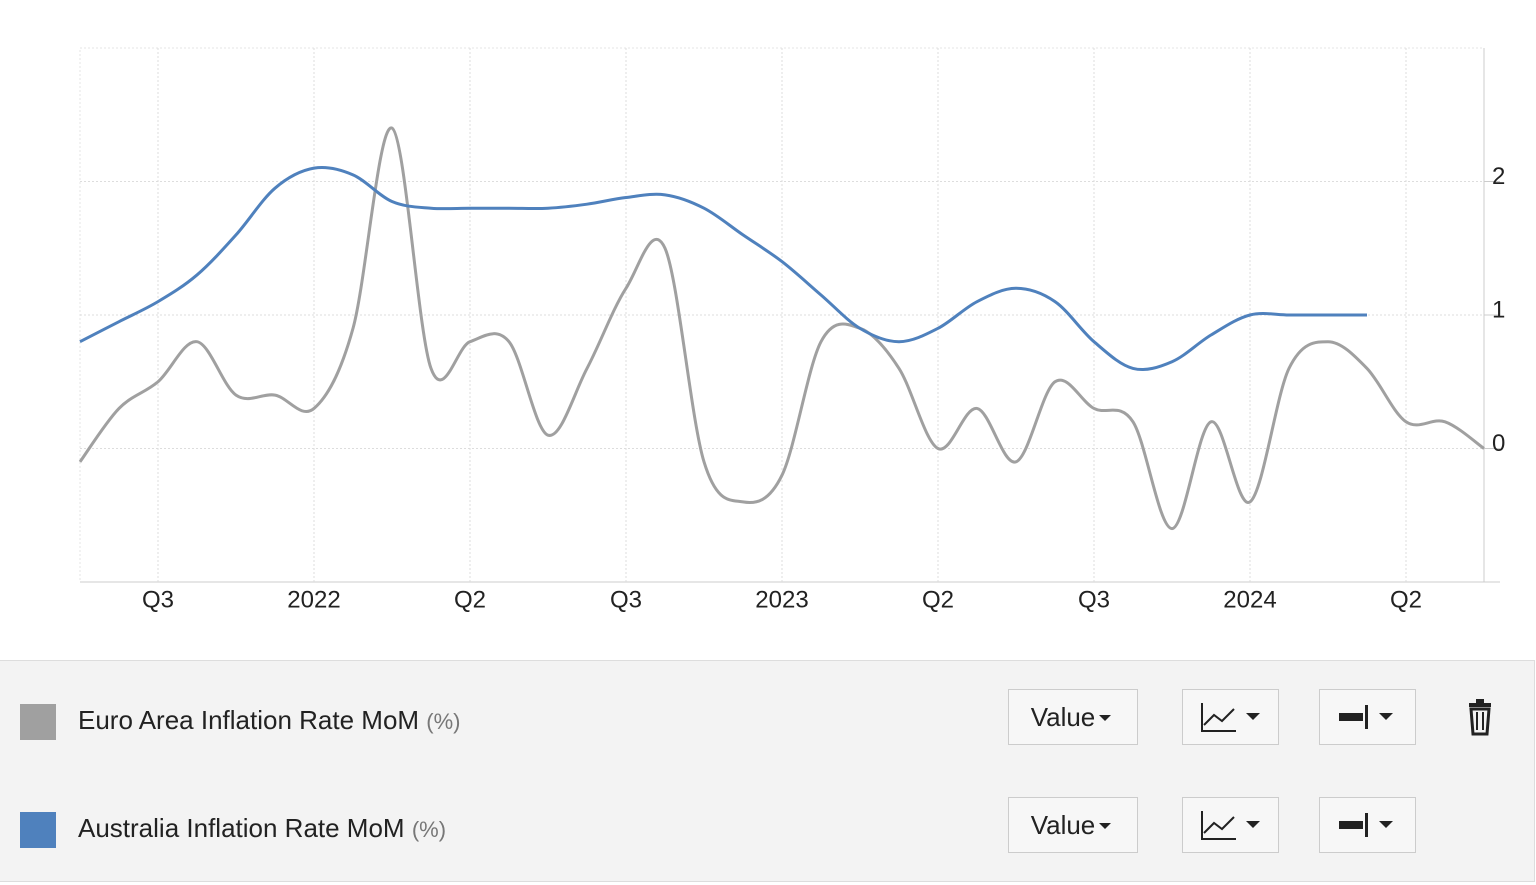 This screenshot has width=1536, height=885. I want to click on x-tick-label: 2022, so click(313, 599).